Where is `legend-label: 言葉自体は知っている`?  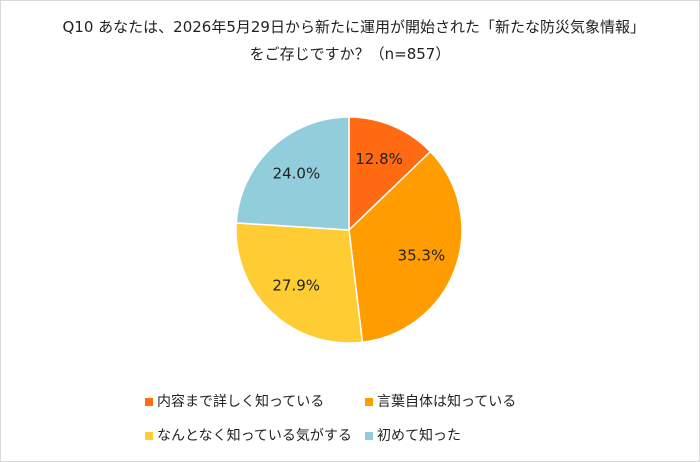 legend-label: 言葉自体は知っている is located at coordinates (446, 401).